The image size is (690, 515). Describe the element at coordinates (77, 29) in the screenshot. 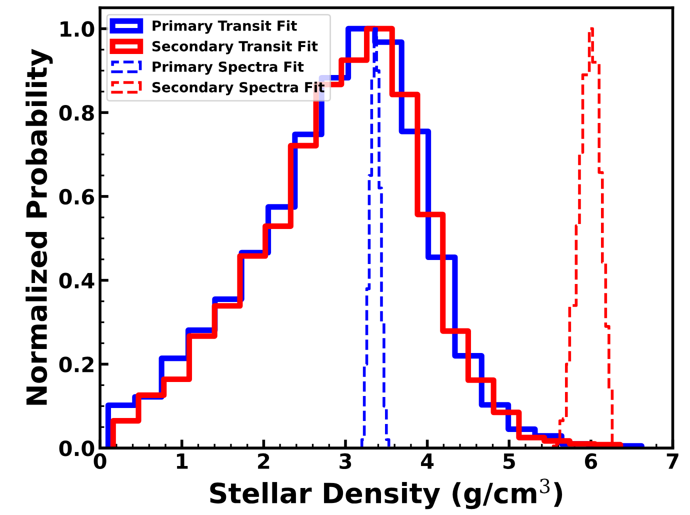

I see `y-tick-label: 1.0` at that location.